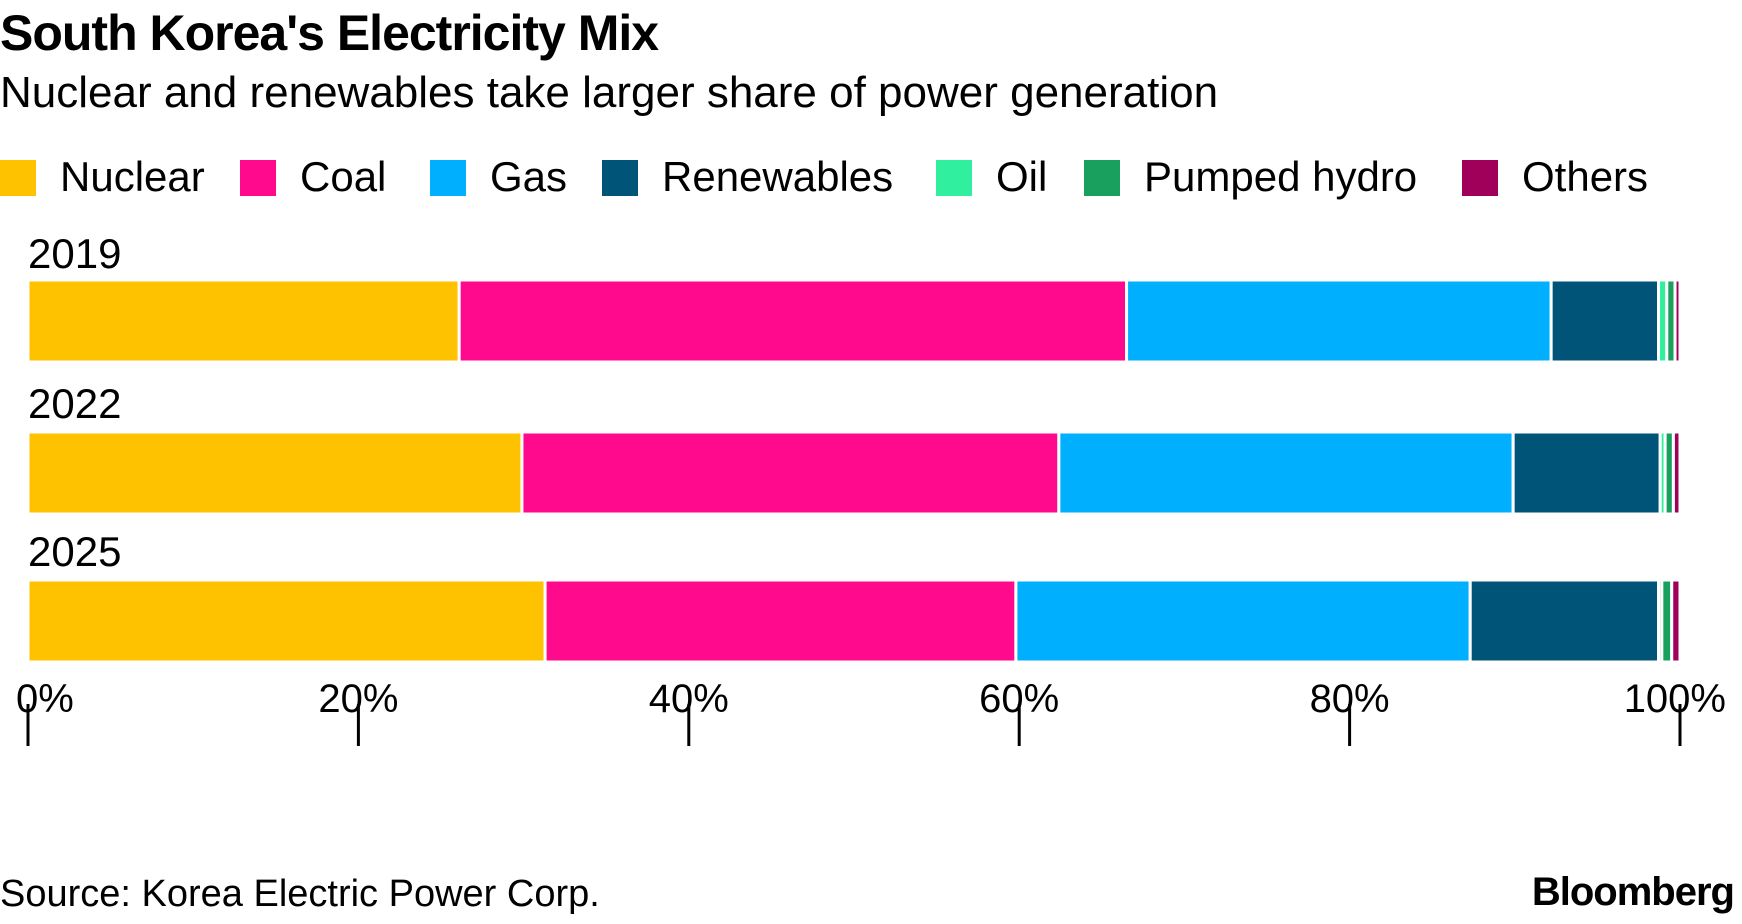 The image size is (1742, 924). I want to click on legend-swatch-oil, so click(954, 178).